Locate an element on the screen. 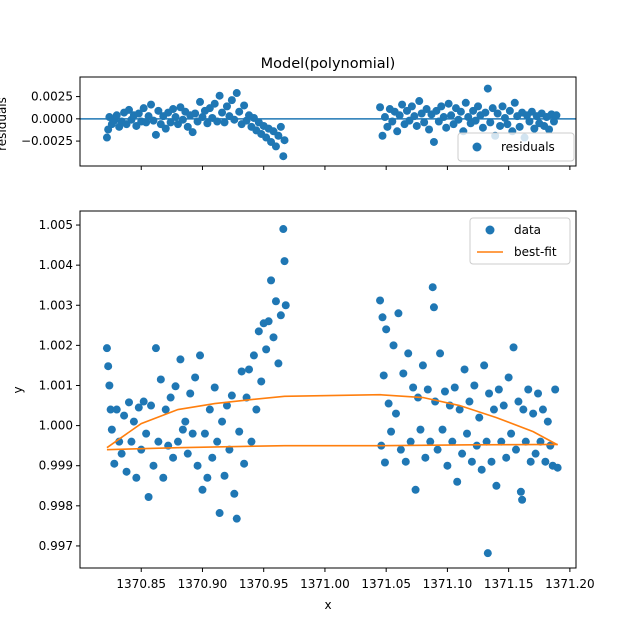 The image size is (640, 640). y-tick-label: 1.002 is located at coordinates (56, 345).